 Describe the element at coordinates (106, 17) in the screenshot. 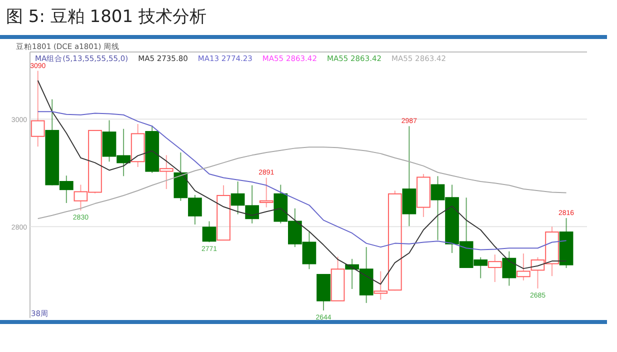

I see `chart-title: 图 5: 豆粕 1801 技术分析` at that location.